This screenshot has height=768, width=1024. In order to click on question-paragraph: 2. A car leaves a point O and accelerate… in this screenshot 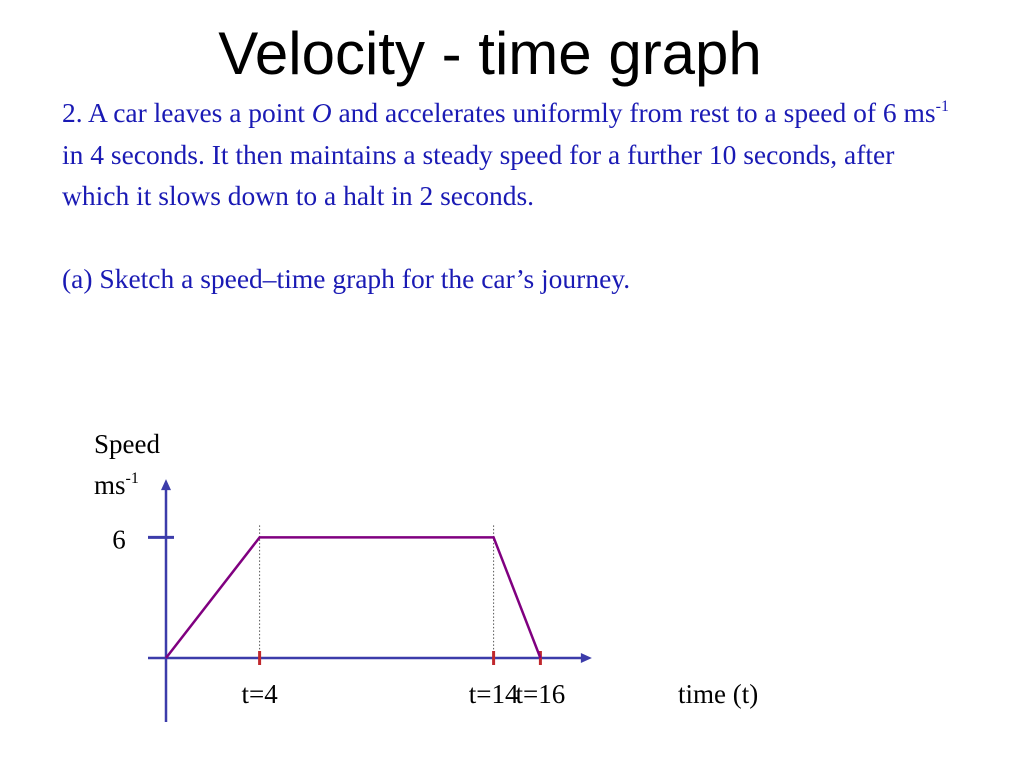, I will do `click(512, 154)`.